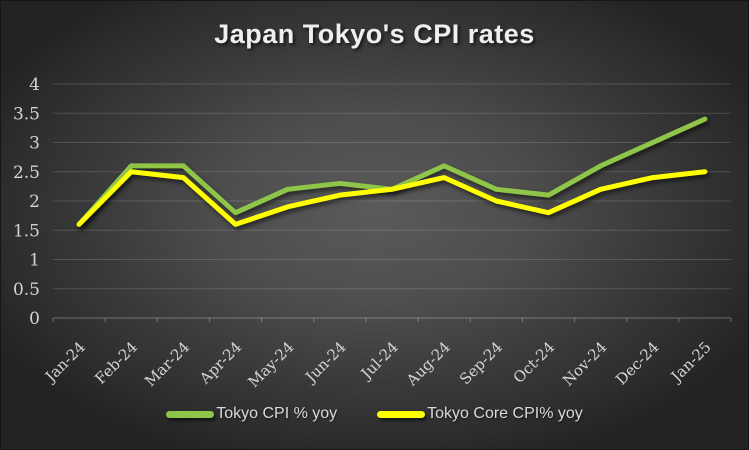  Describe the element at coordinates (190, 414) in the screenshot. I see `legend-swatch-tokyo-cpi` at that location.